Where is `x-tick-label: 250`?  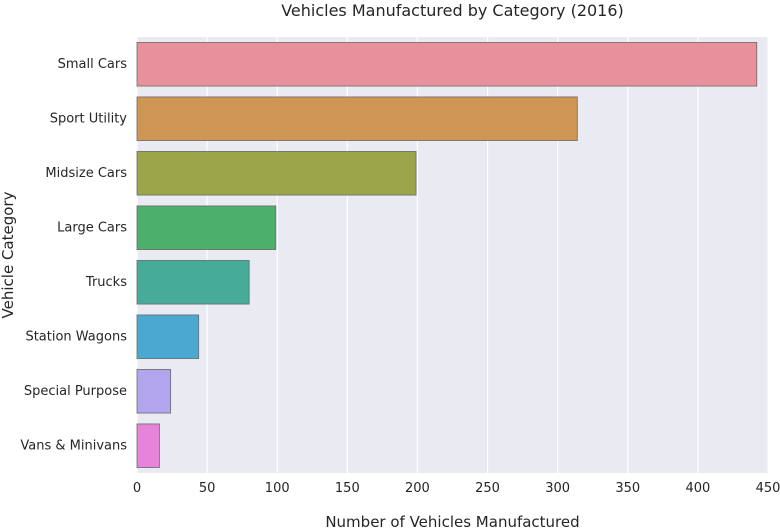
x-tick-label: 250 is located at coordinates (487, 488).